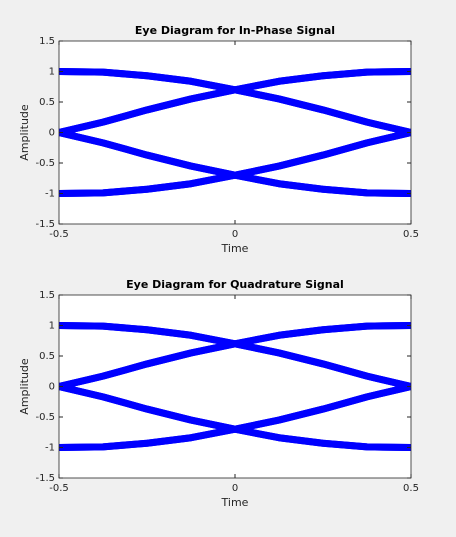 This screenshot has width=456, height=537. What do you see at coordinates (235, 30) in the screenshot?
I see `chart-title: Eye Diagram for In-Phase Signal` at bounding box center [235, 30].